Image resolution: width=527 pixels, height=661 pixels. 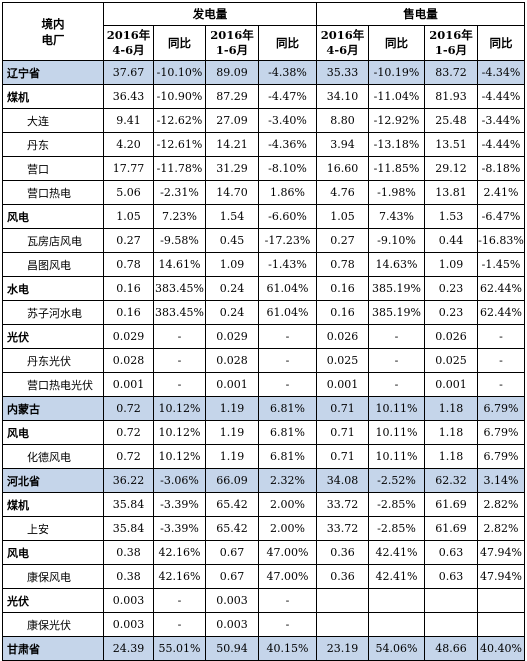 I want to click on gen-h1-yoy-cell: 61.04%, so click(x=287, y=288).